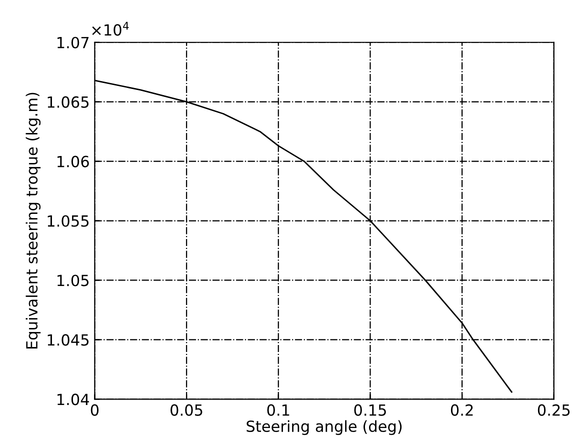 This screenshot has width=574, height=446. I want to click on x-tick-label: 0.25, so click(554, 410).